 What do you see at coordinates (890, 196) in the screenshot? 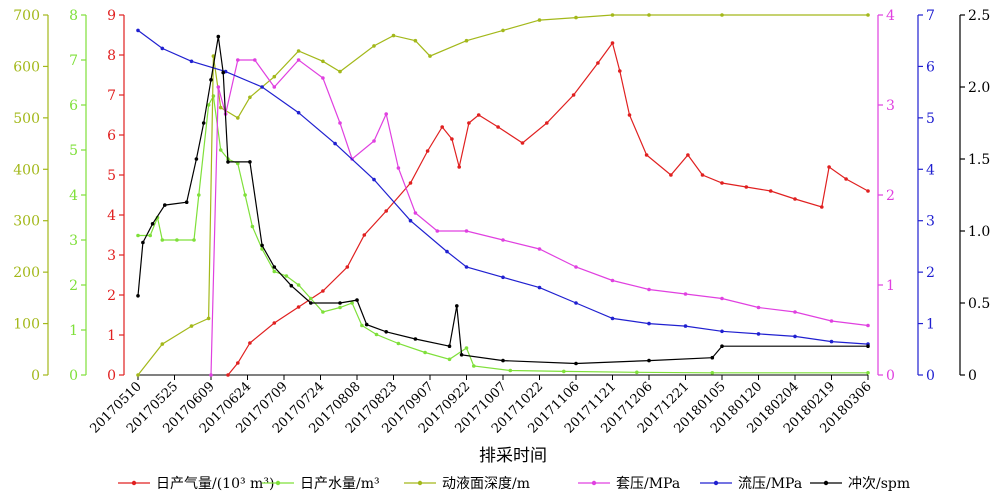
I see `y-tick-label-casing: 2` at bounding box center [890, 196].